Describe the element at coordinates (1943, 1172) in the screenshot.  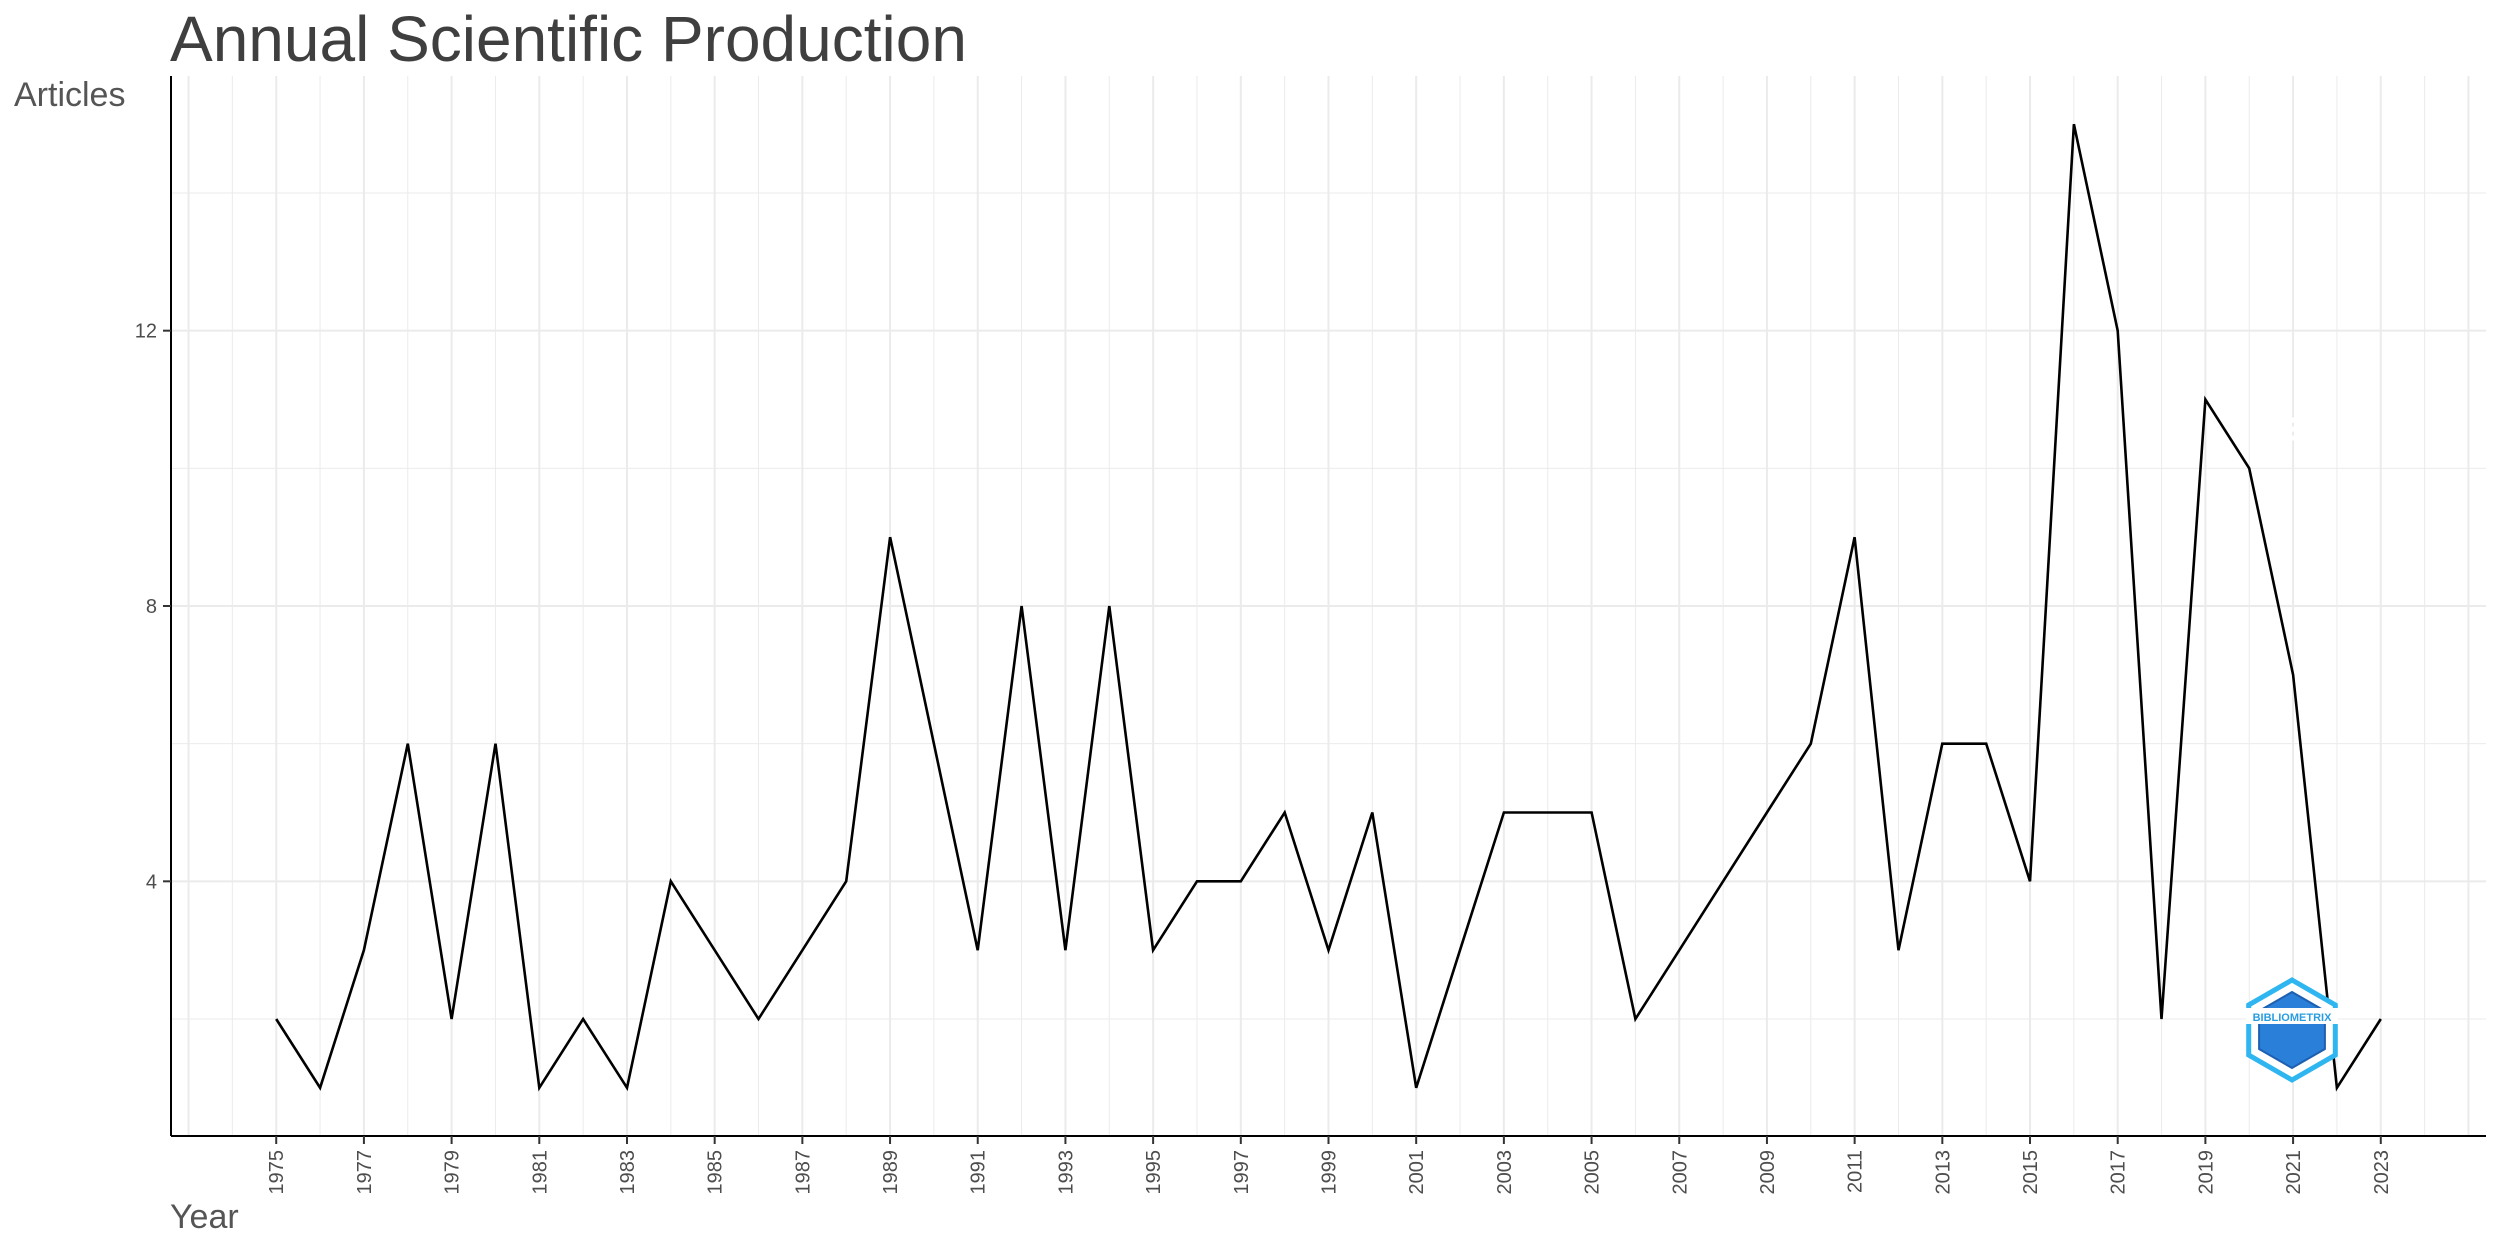
I see `x-tick-label: 2013` at that location.